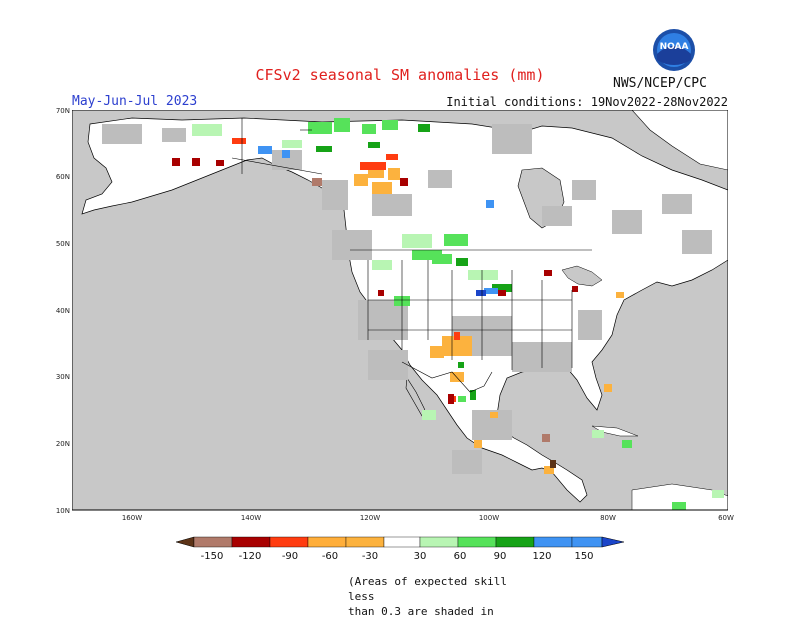 The height and width of the screenshot is (618, 800). I want to click on lat-label-40n: 40N, so click(63, 311).